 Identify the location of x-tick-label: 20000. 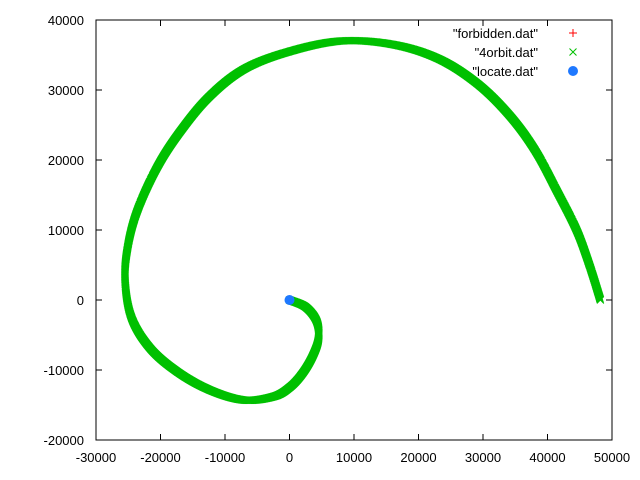
(418, 457).